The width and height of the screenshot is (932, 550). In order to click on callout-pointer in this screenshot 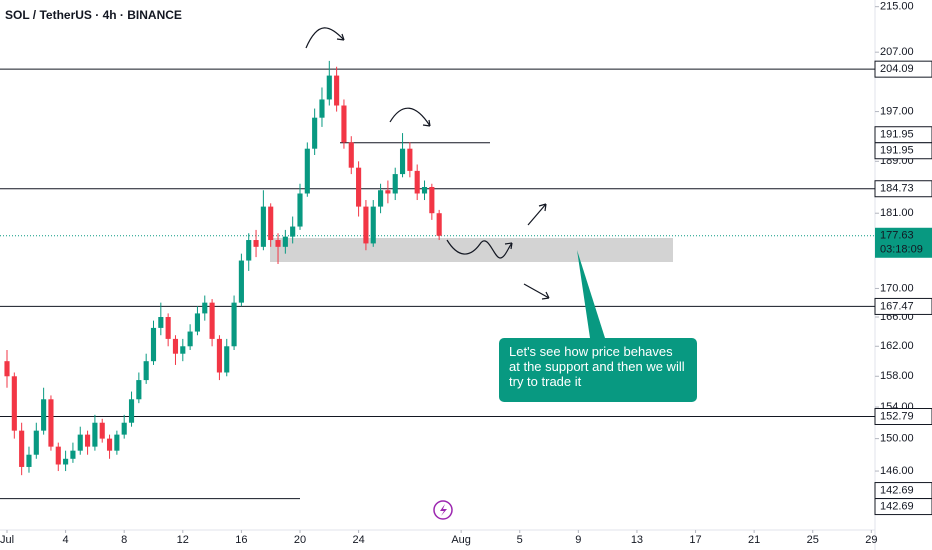, I will do `click(591, 294)`.